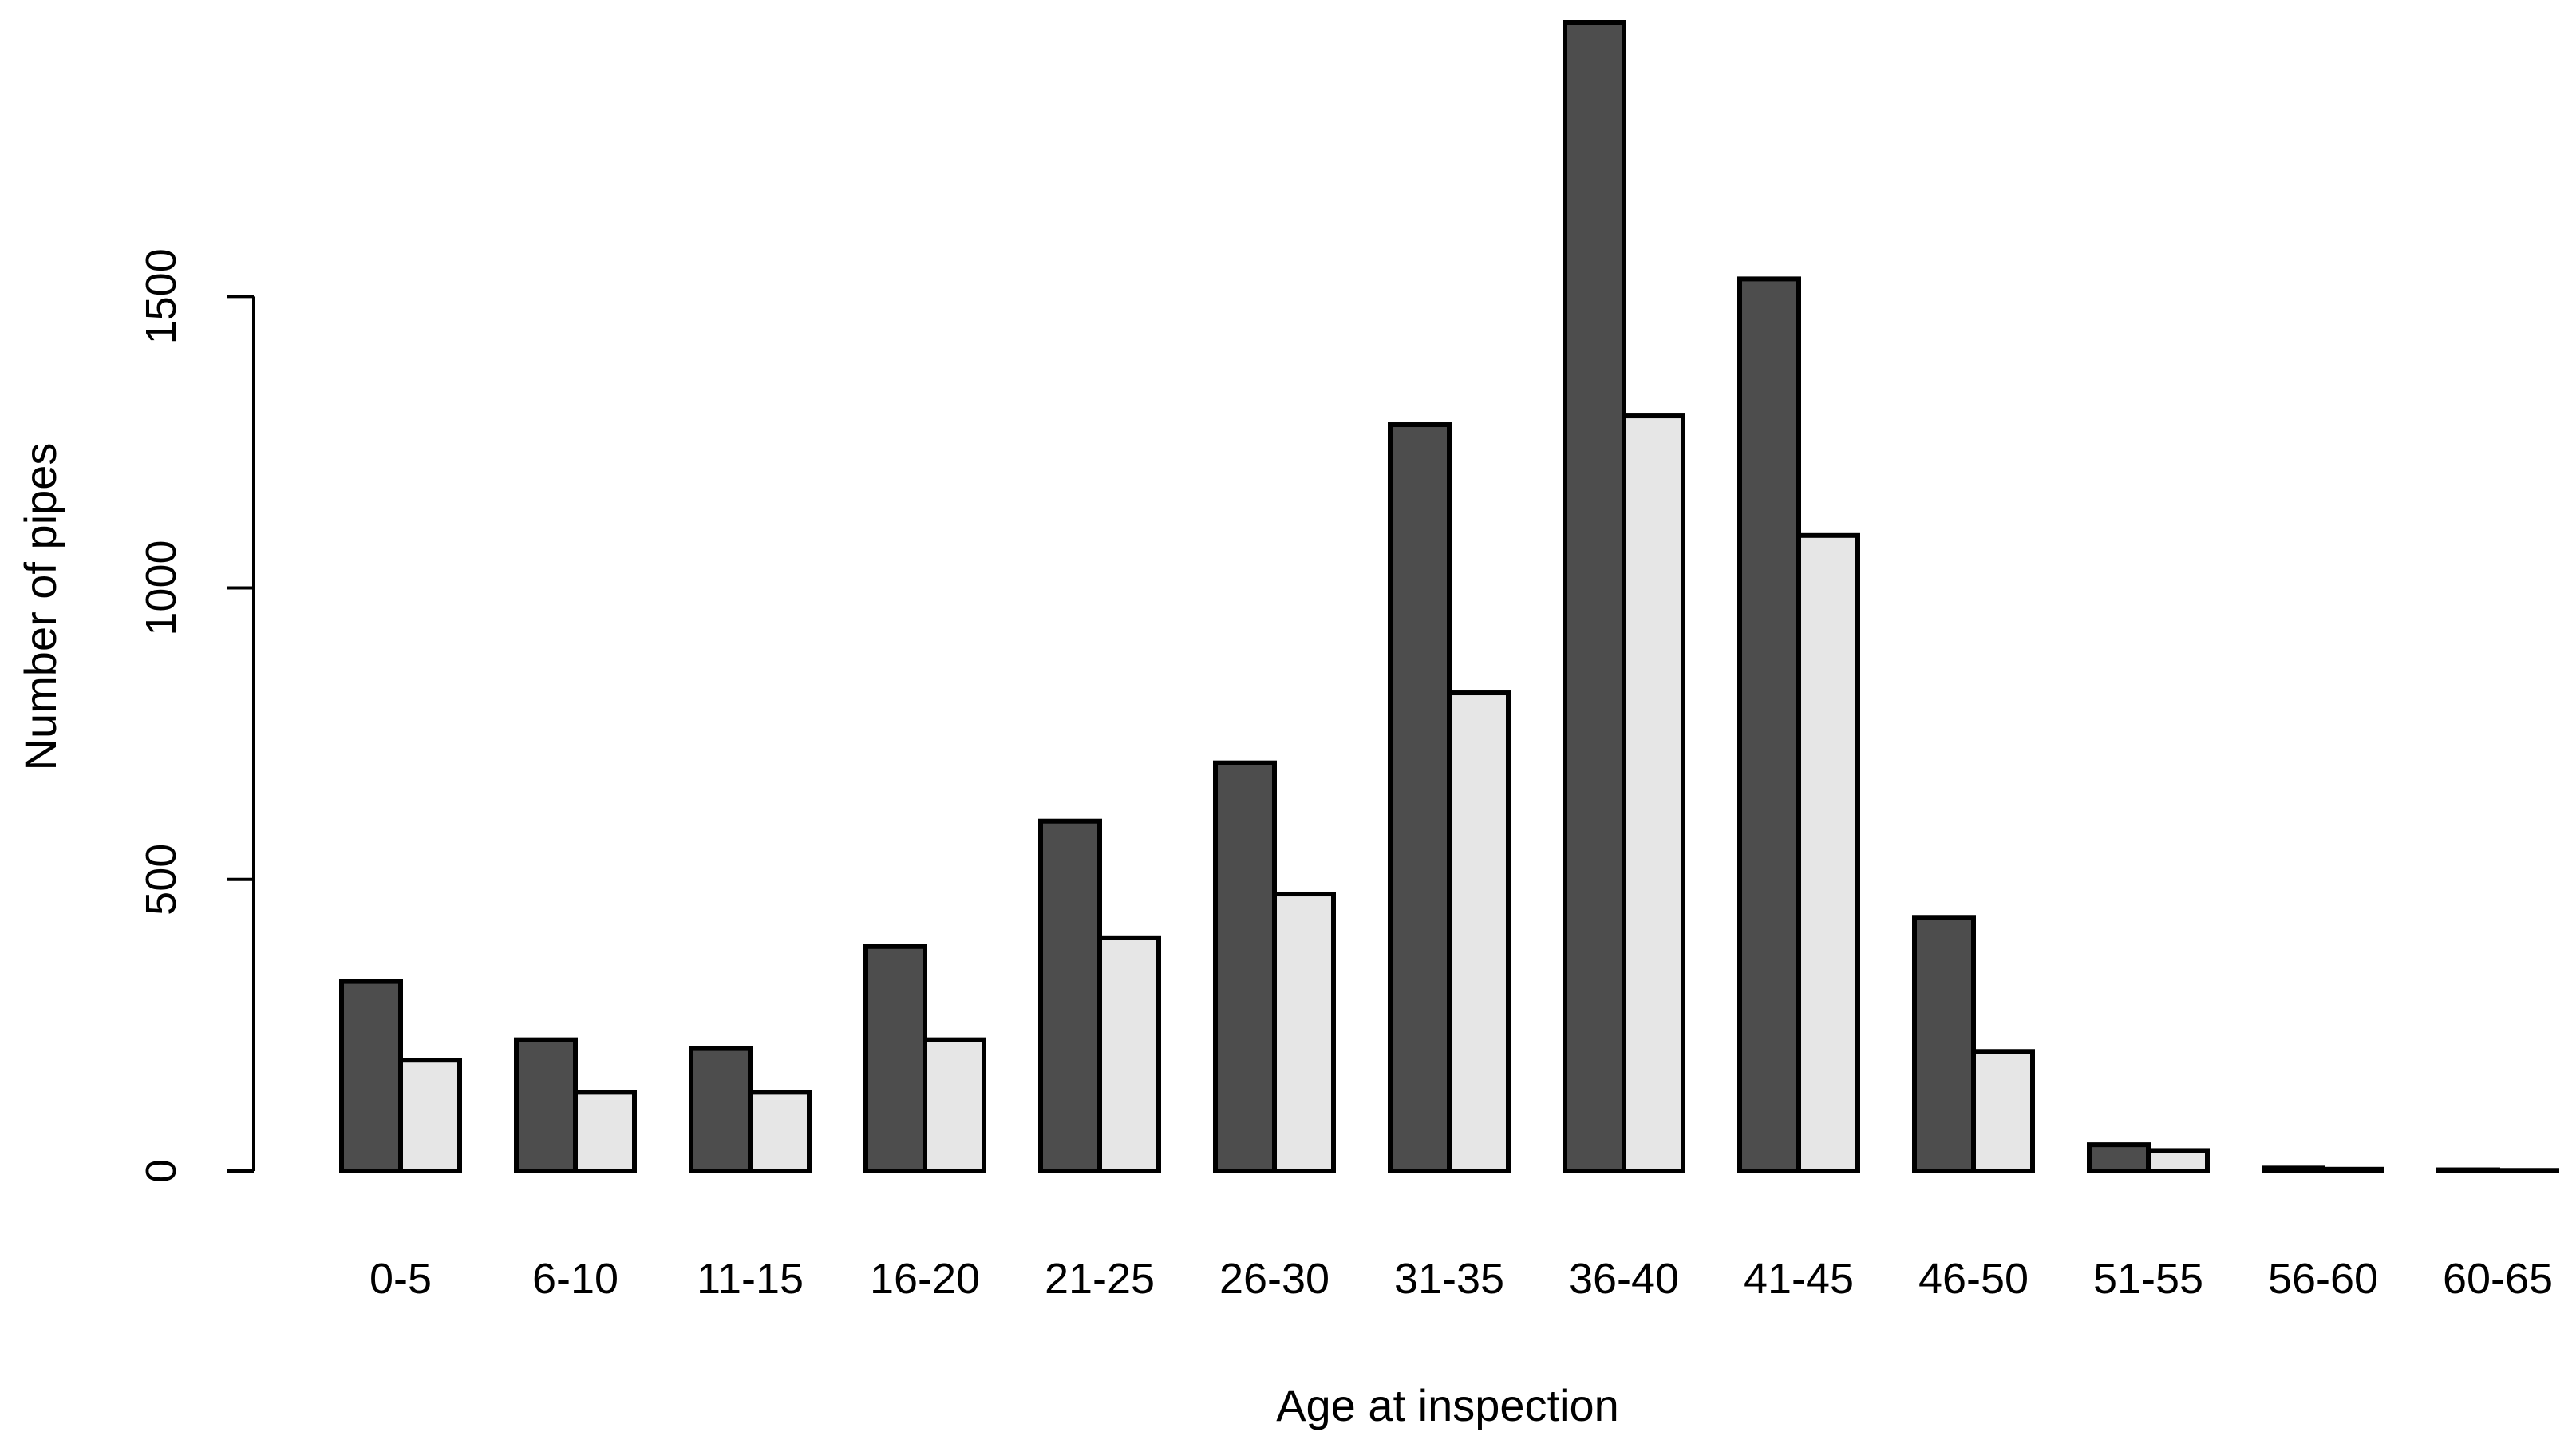 This screenshot has height=1440, width=2576. I want to click on x-tick-label: 31-35, so click(1449, 1279).